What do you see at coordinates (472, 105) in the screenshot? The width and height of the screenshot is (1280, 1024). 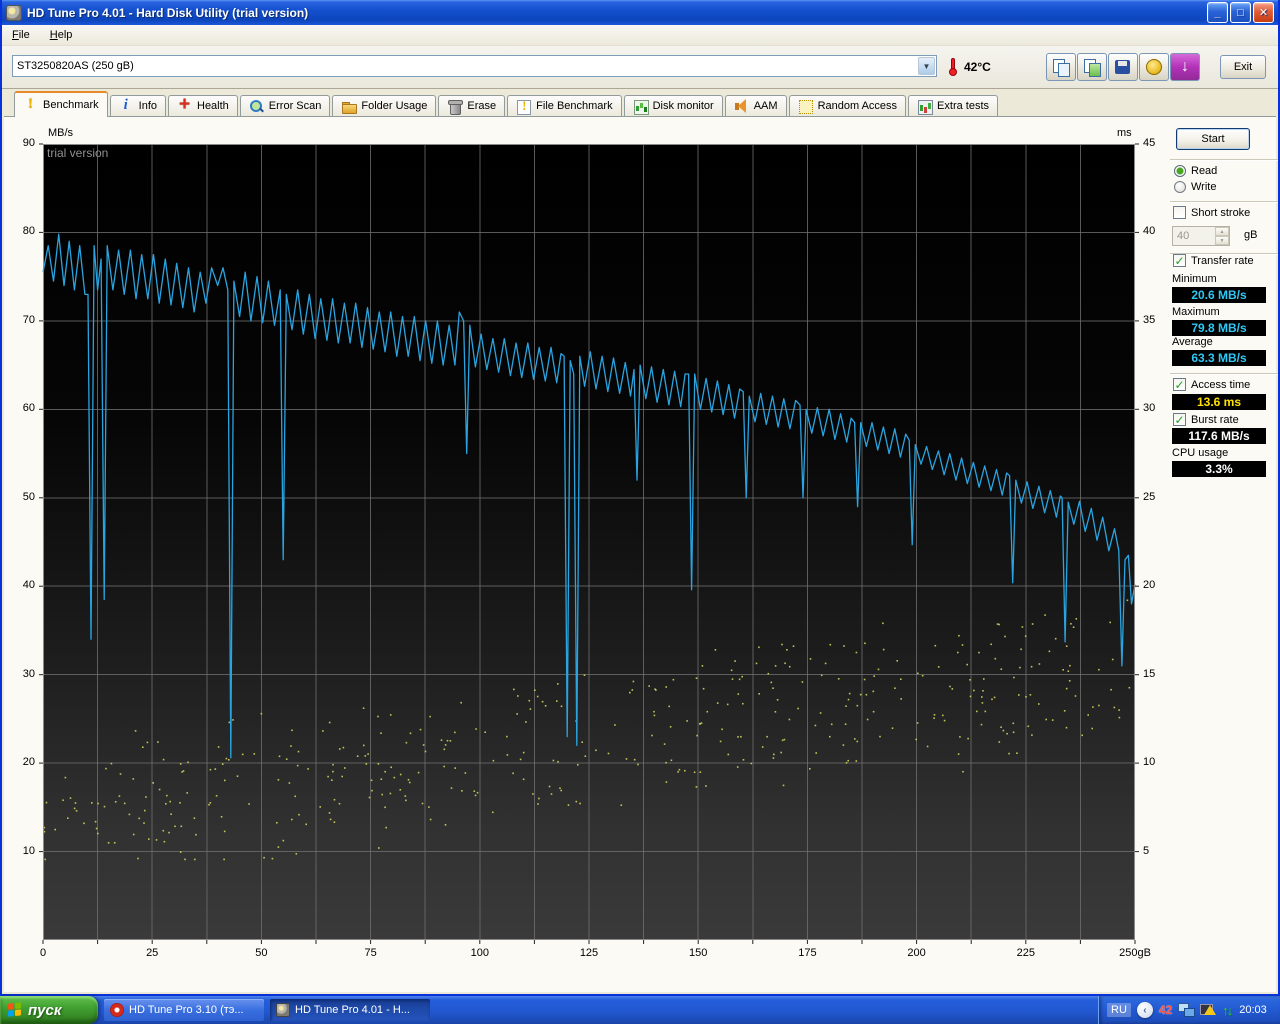 I see `tab-erase: Erase` at bounding box center [472, 105].